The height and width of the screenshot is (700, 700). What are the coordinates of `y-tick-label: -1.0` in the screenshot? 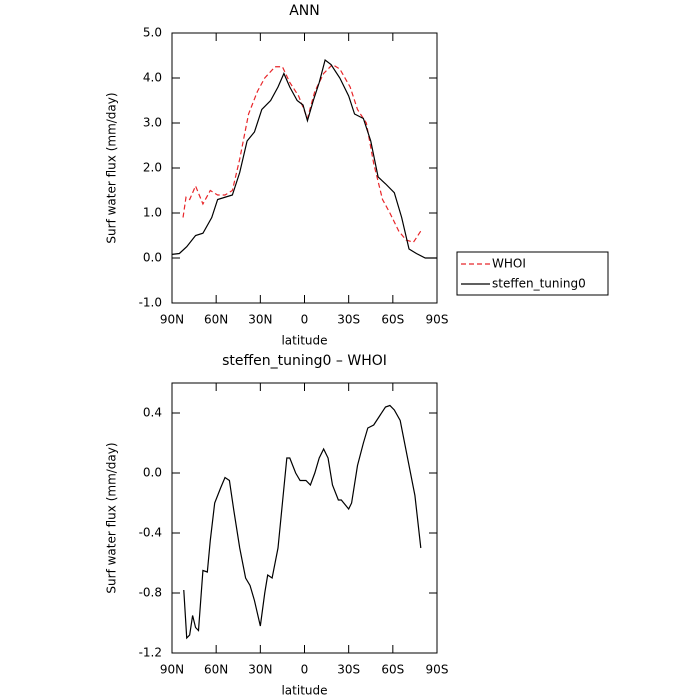 It's located at (150, 303).